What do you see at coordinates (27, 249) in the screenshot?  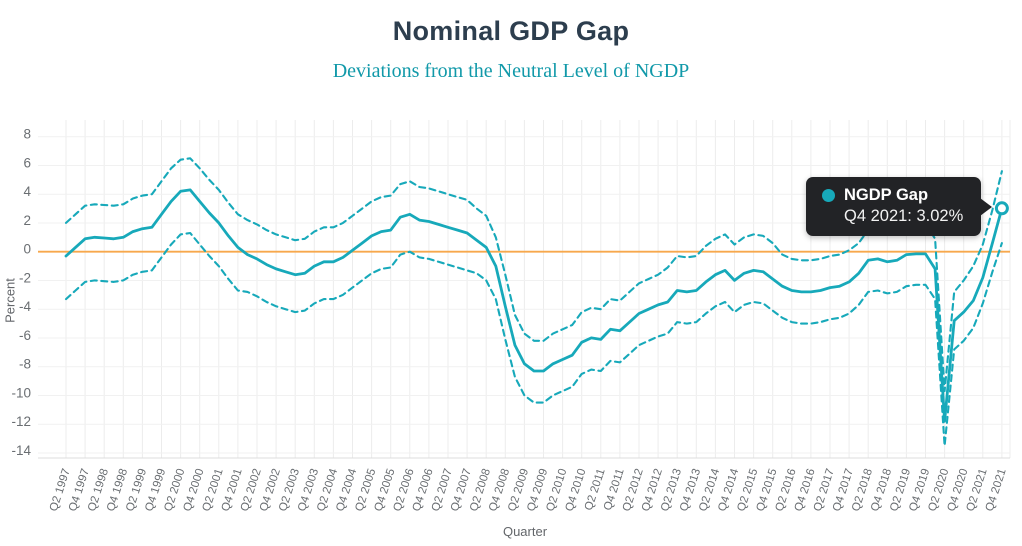 I see `svg-text: 0` at bounding box center [27, 249].